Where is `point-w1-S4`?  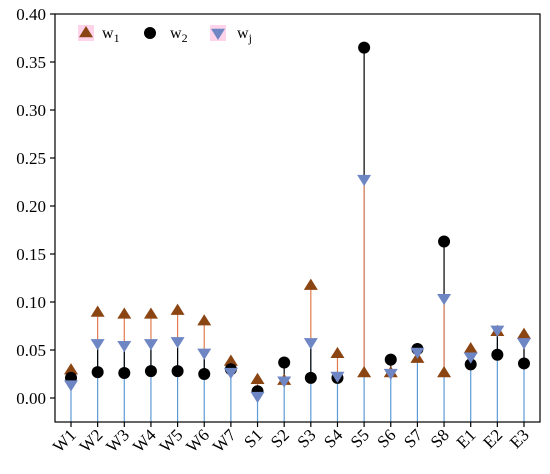
point-w1-S4 is located at coordinates (337, 352).